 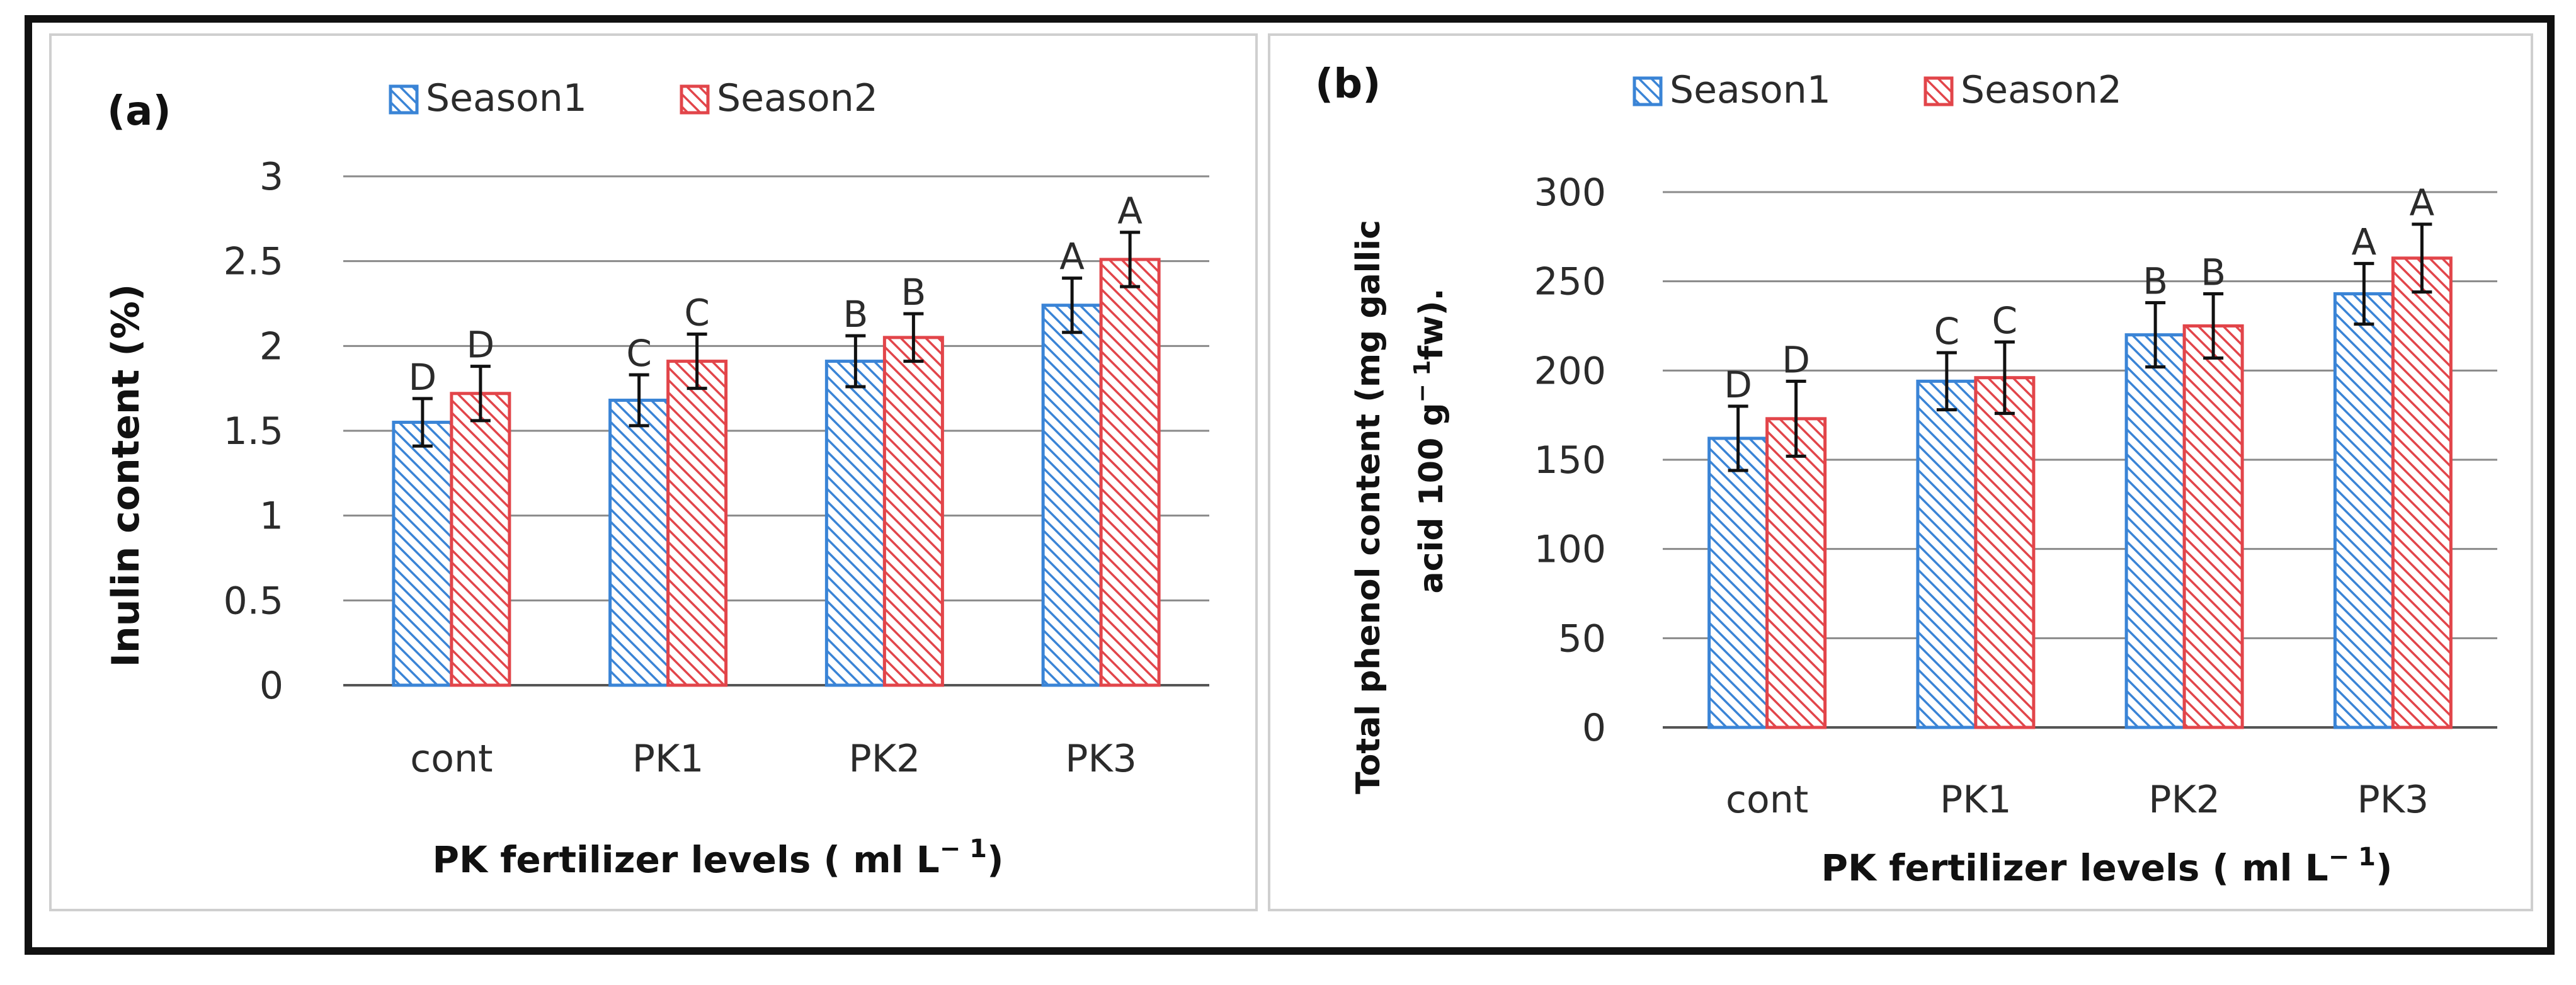 What do you see at coordinates (1130, 259) in the screenshot?
I see `panel-a-error-bar-season2-pk3` at bounding box center [1130, 259].